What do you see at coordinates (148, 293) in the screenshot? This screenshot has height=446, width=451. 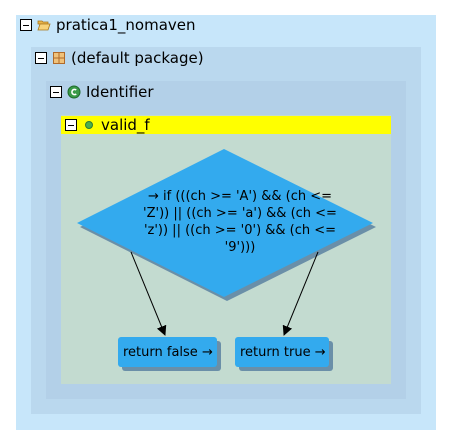 I see `edge-to-return-false` at bounding box center [148, 293].